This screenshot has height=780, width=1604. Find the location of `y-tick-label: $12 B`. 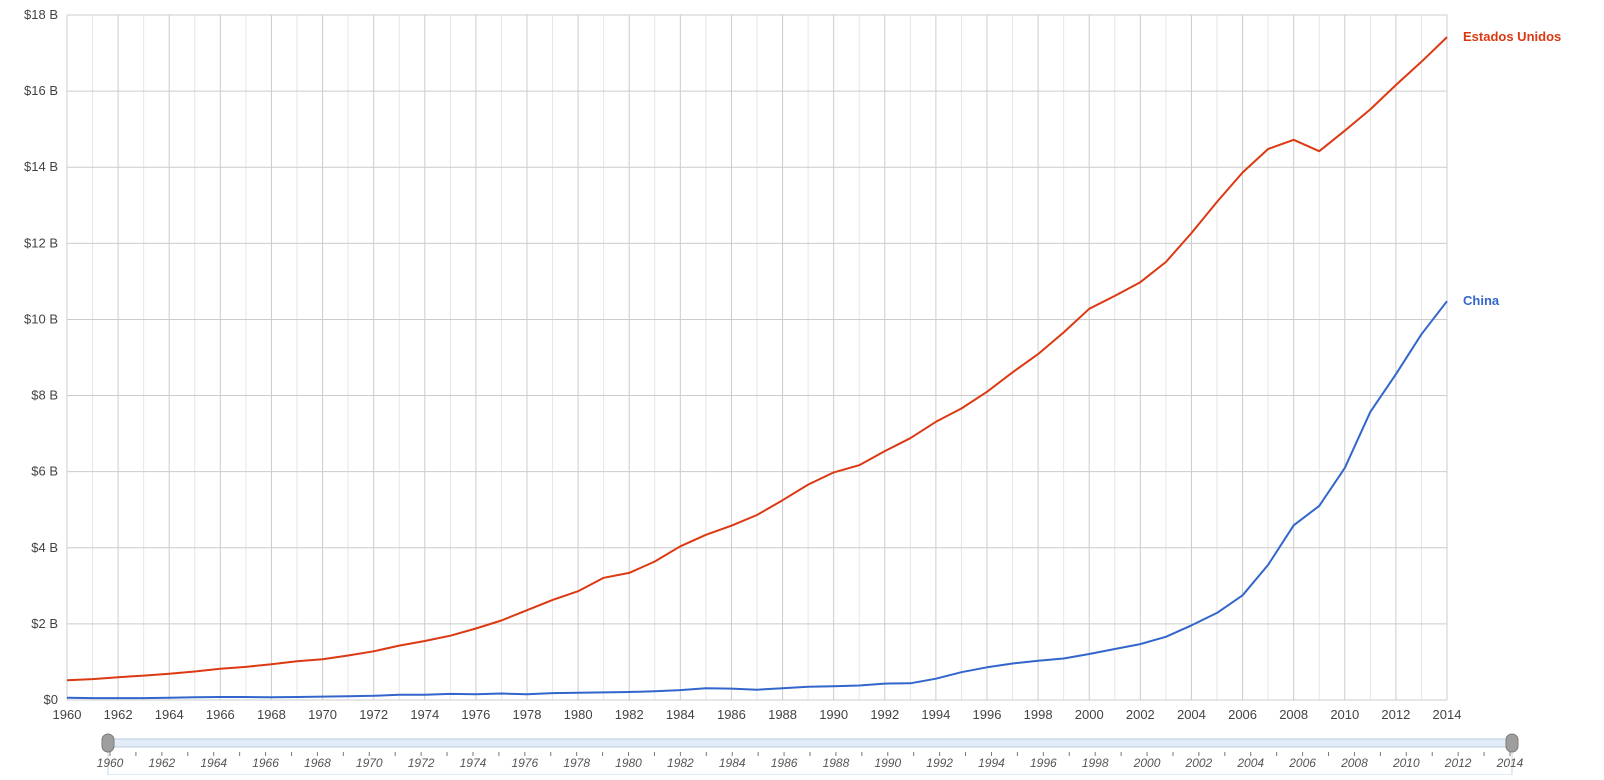

y-tick-label: $12 B is located at coordinates (41, 242).